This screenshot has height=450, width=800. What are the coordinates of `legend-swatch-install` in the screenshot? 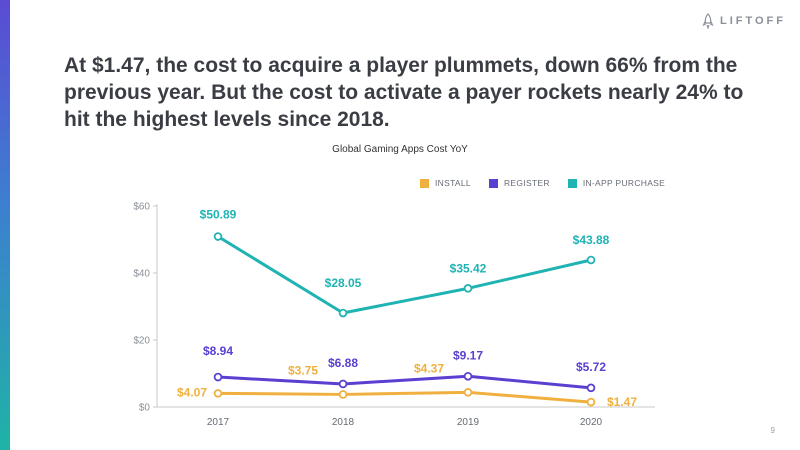 It's located at (424, 183).